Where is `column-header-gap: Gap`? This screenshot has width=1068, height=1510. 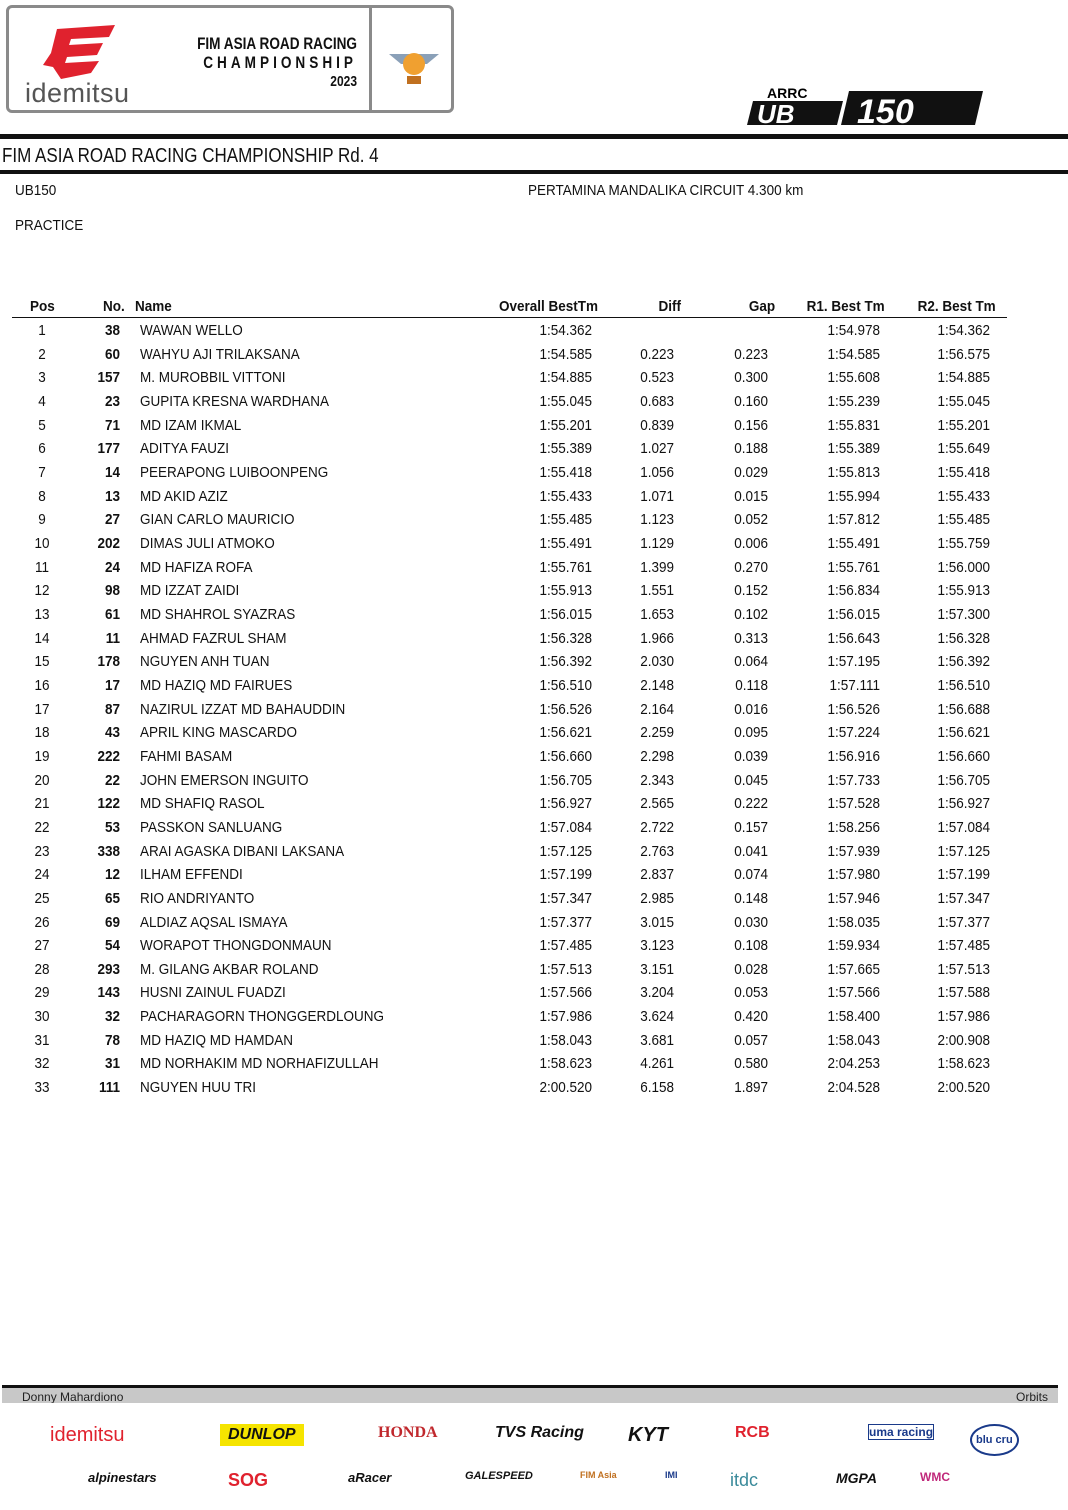
column-header-gap: Gap is located at coordinates (761, 306).